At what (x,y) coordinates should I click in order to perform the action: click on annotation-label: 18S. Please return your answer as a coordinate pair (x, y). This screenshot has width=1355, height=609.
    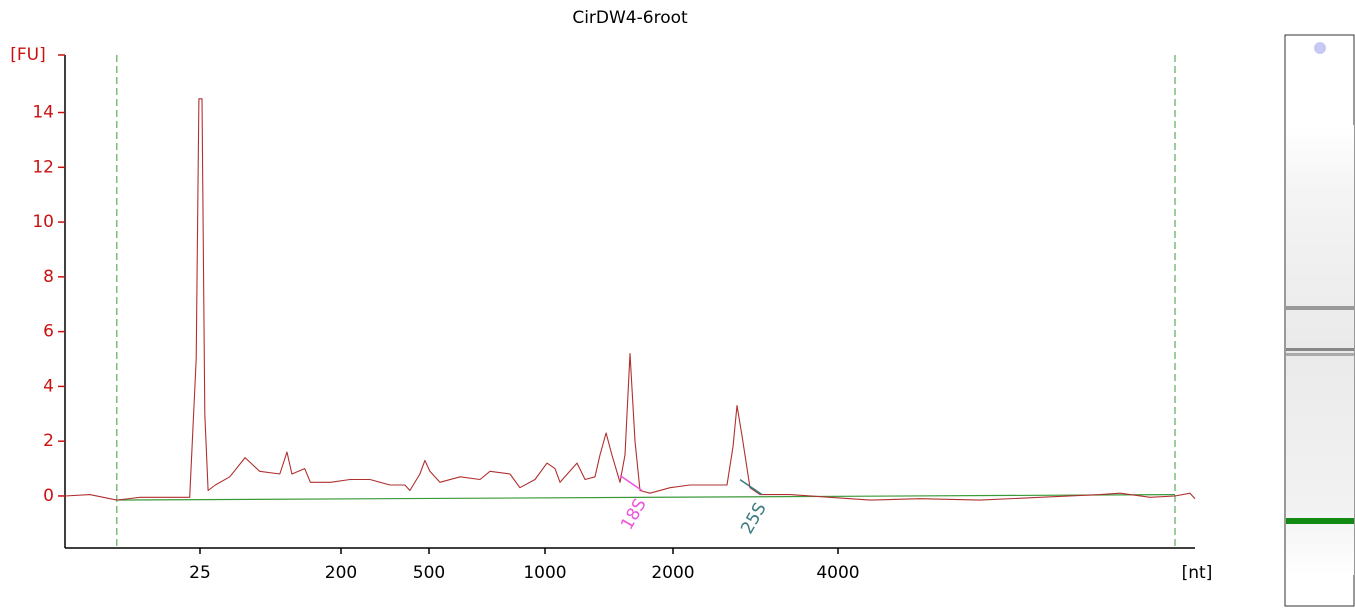
    Looking at the image, I should click on (634, 514).